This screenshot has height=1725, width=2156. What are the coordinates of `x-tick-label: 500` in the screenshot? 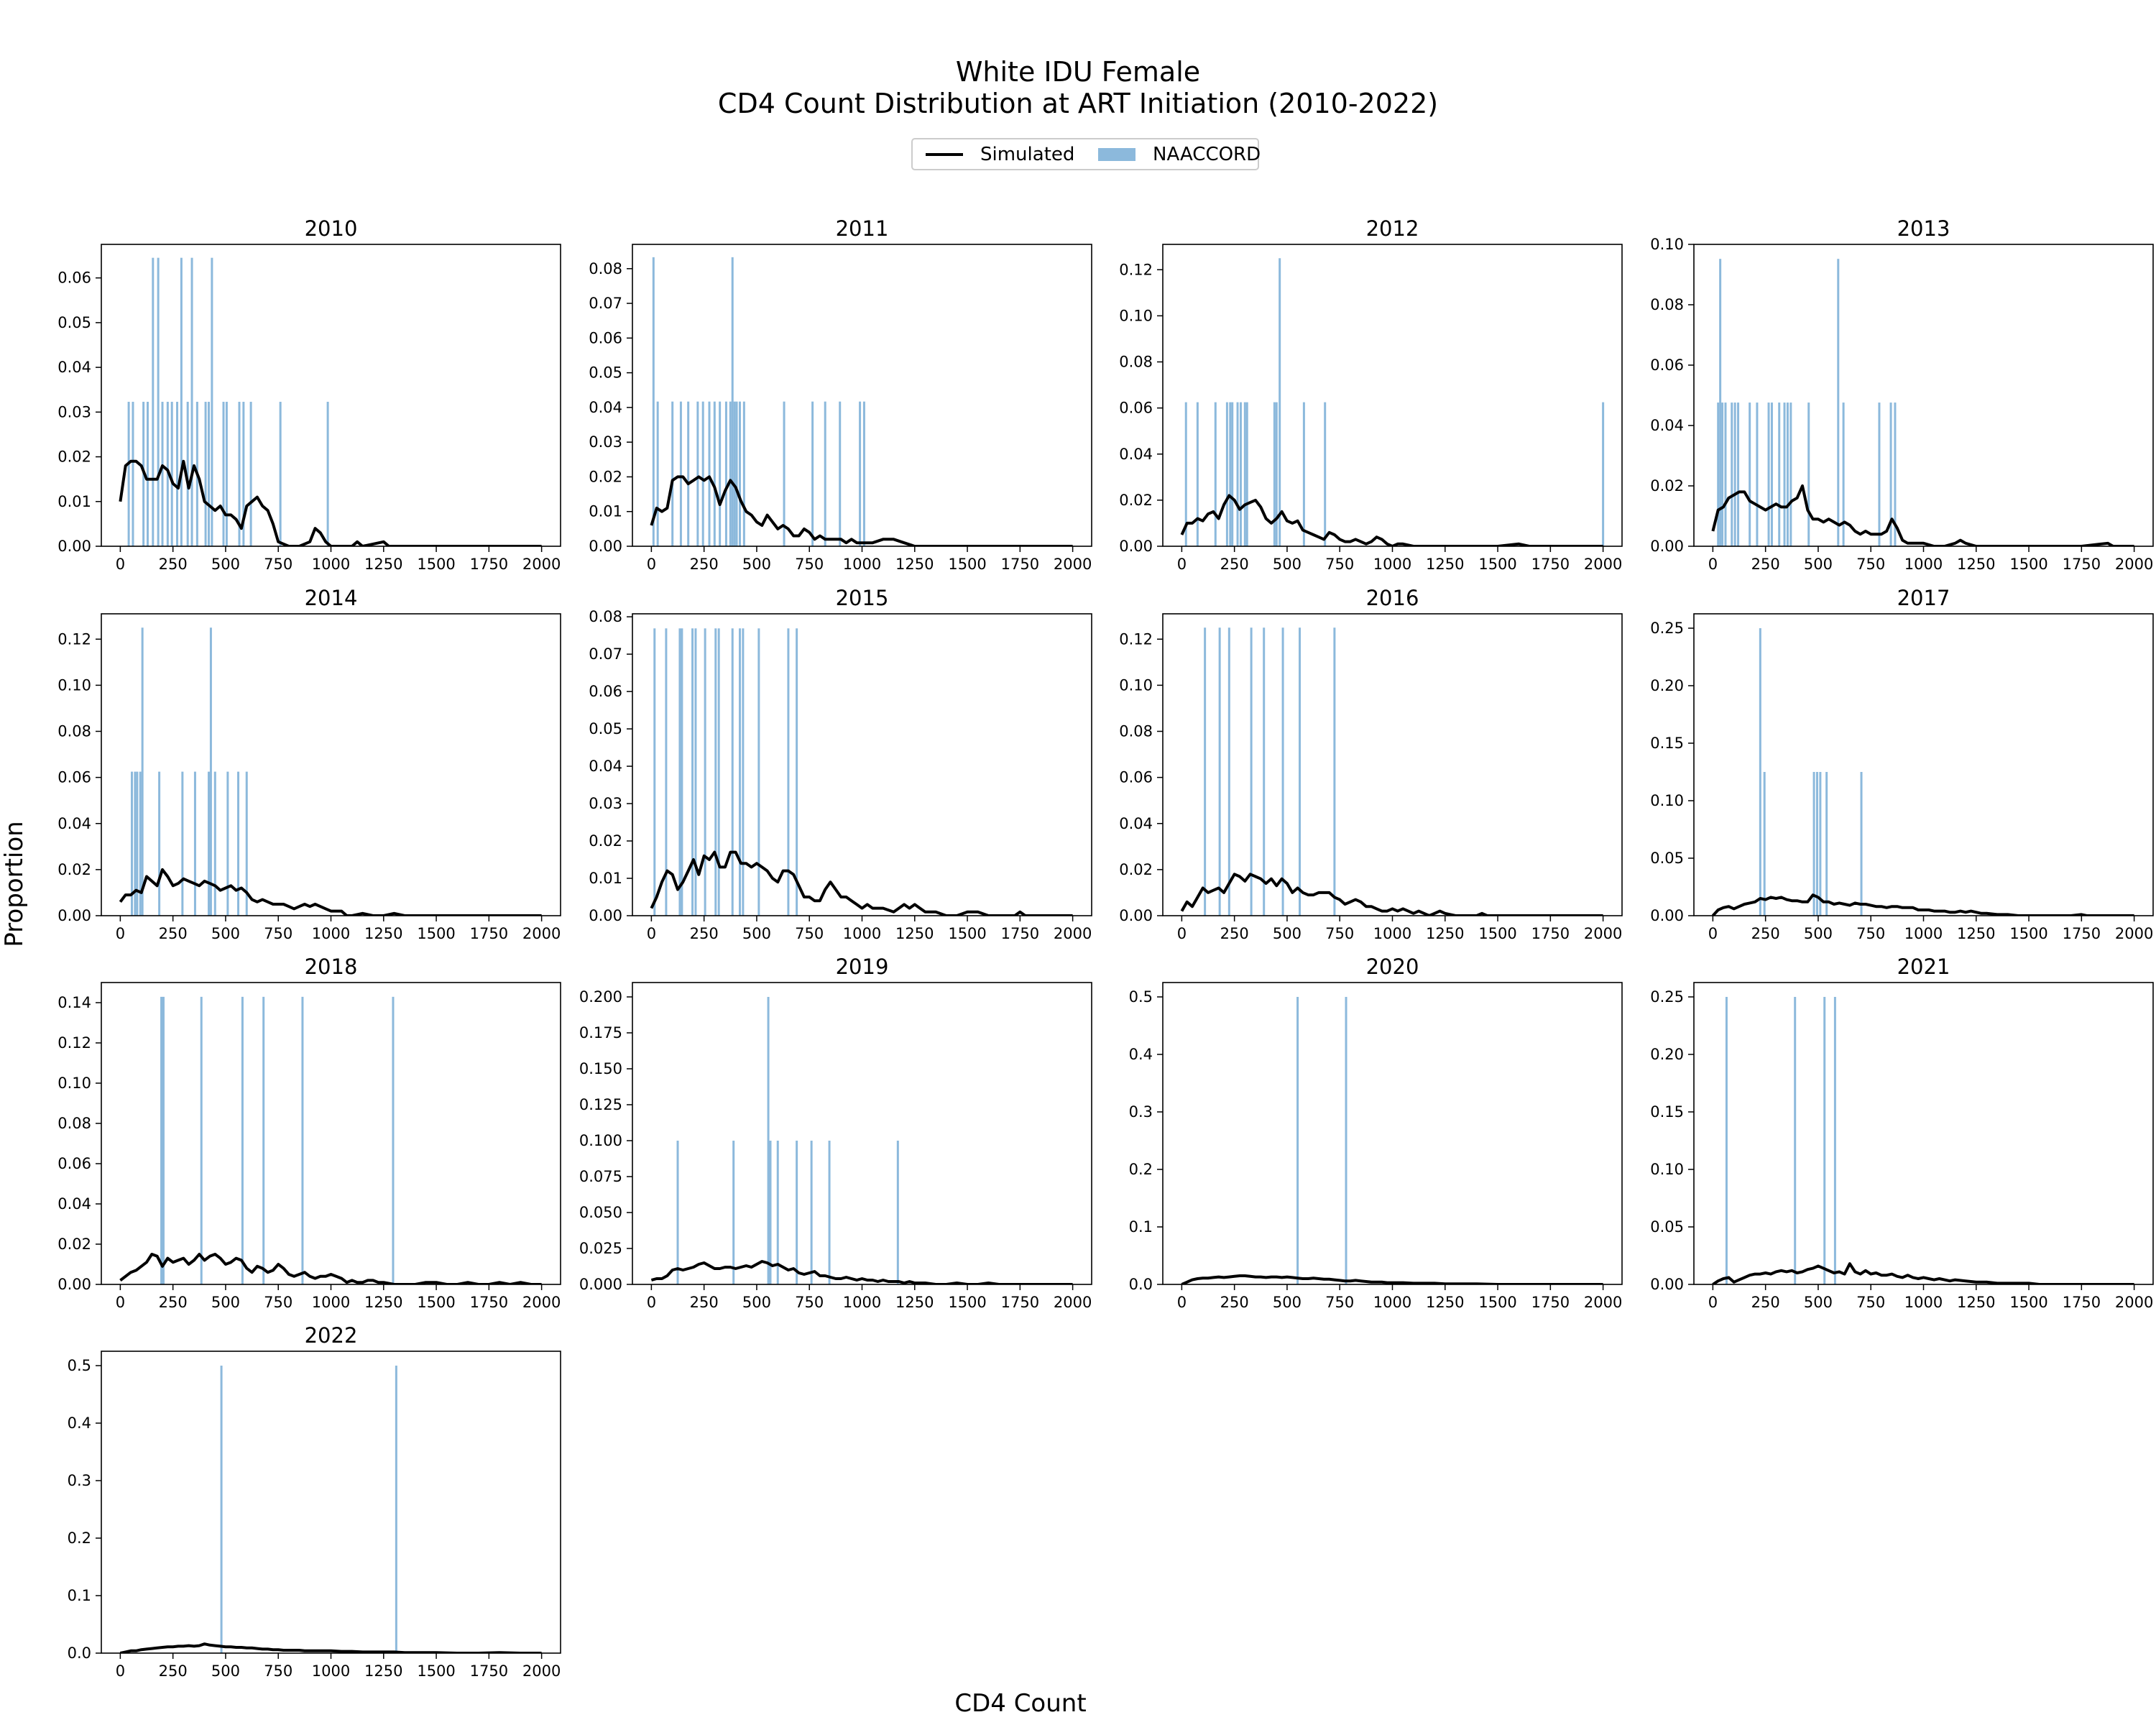 It's located at (1818, 1302).